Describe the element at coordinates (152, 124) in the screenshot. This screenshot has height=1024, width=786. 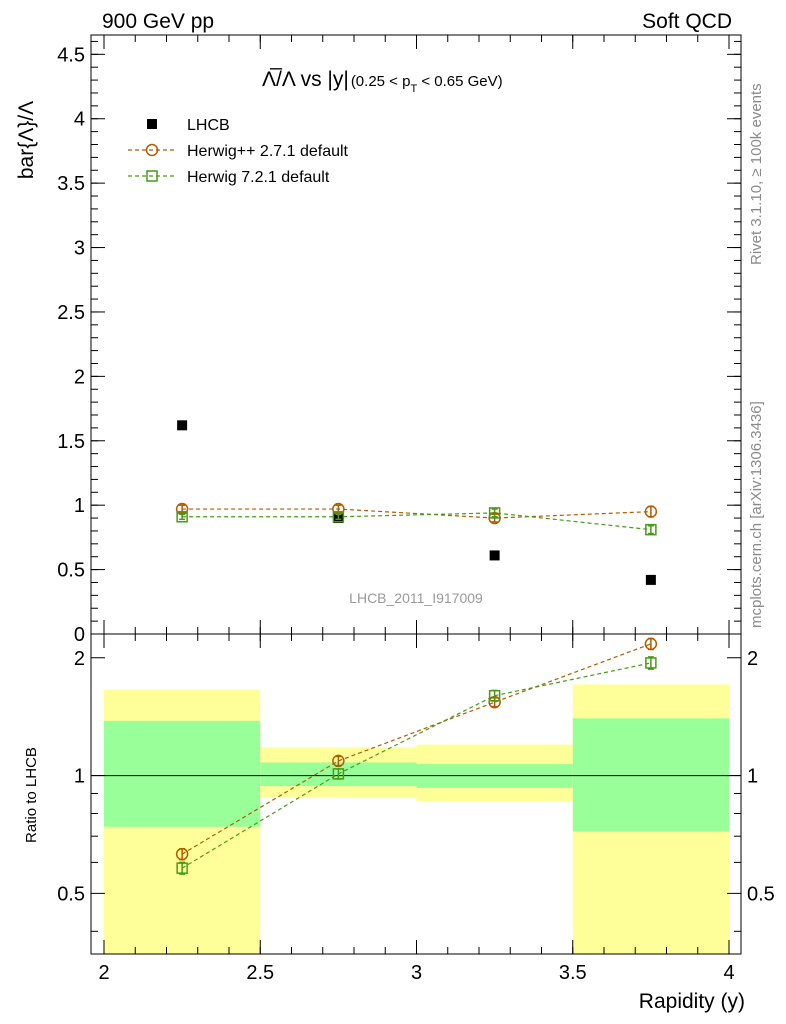
I see `series-0-legend-marker` at that location.